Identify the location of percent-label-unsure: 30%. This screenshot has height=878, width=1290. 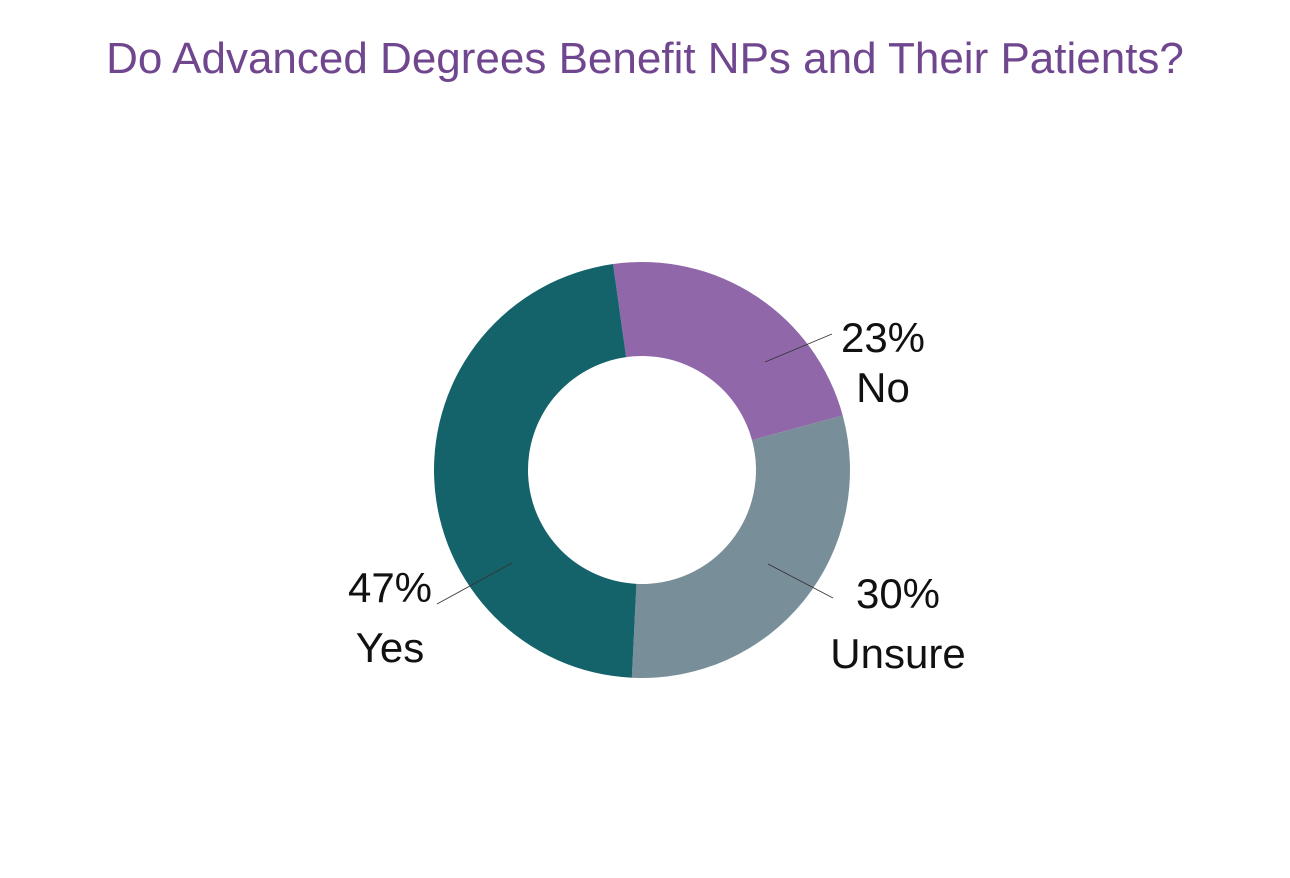
(898, 593).